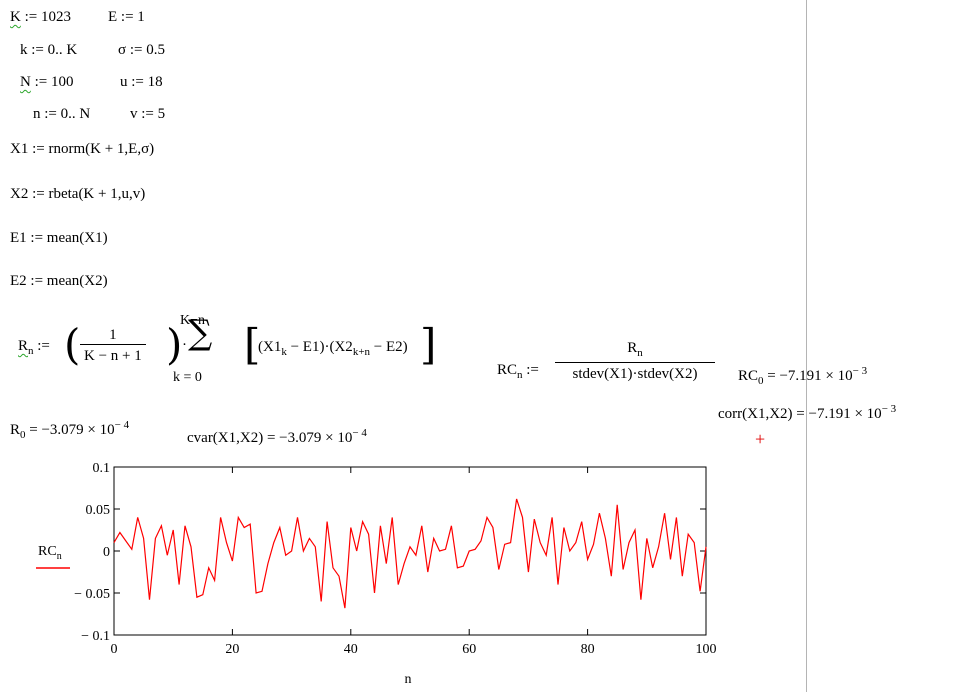 The image size is (974, 692). I want to click on x-tick-label: 60, so click(469, 649).